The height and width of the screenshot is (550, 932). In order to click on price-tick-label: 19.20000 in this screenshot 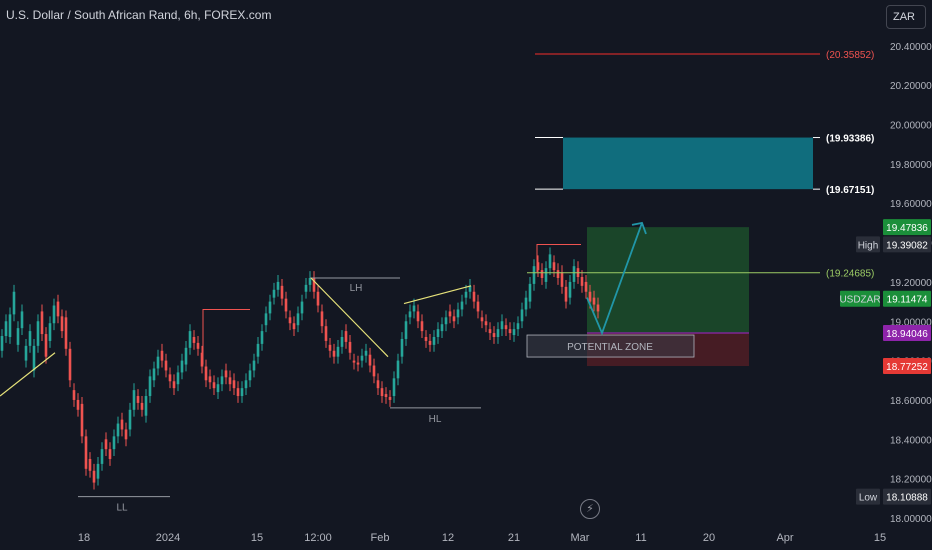, I will do `click(911, 283)`.